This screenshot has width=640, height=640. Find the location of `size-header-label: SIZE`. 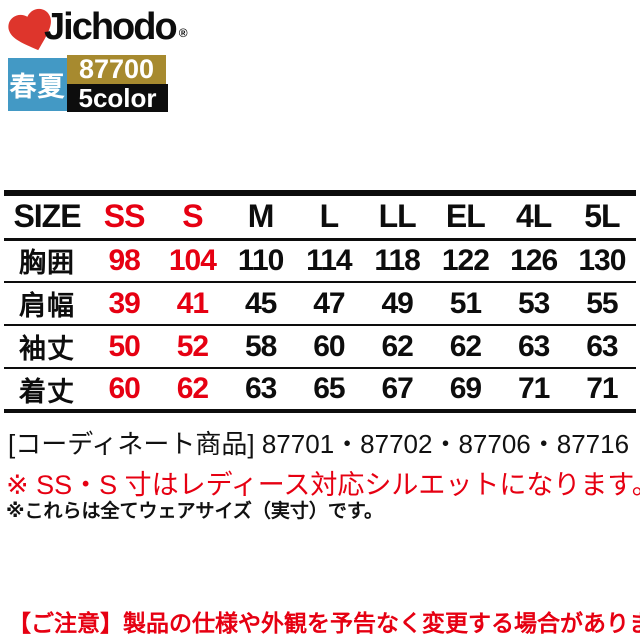

size-header-label: SIZE is located at coordinates (47, 216).